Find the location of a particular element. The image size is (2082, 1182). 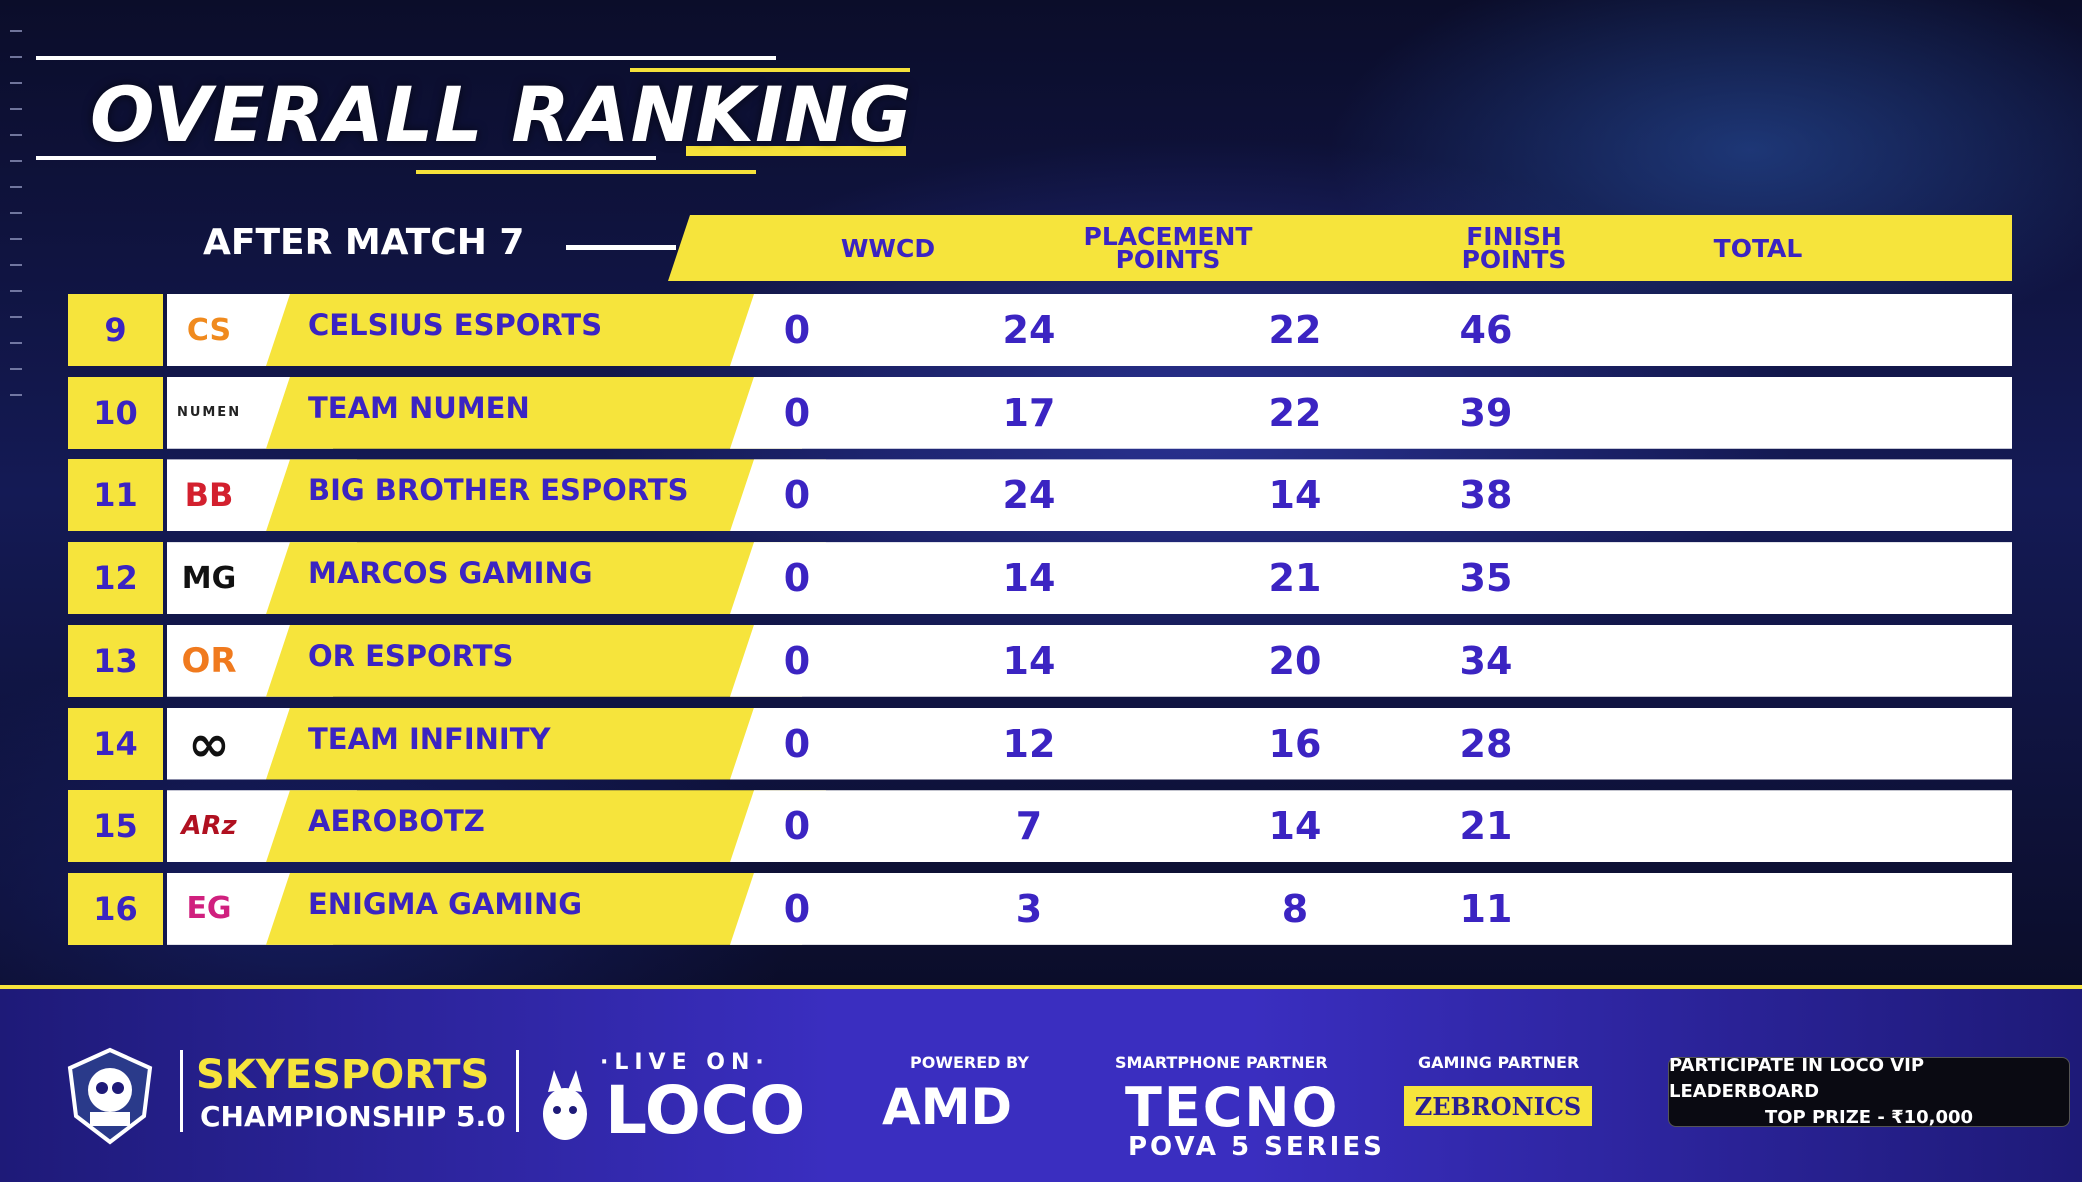

loco-mascot-icon is located at coordinates (565, 1105).